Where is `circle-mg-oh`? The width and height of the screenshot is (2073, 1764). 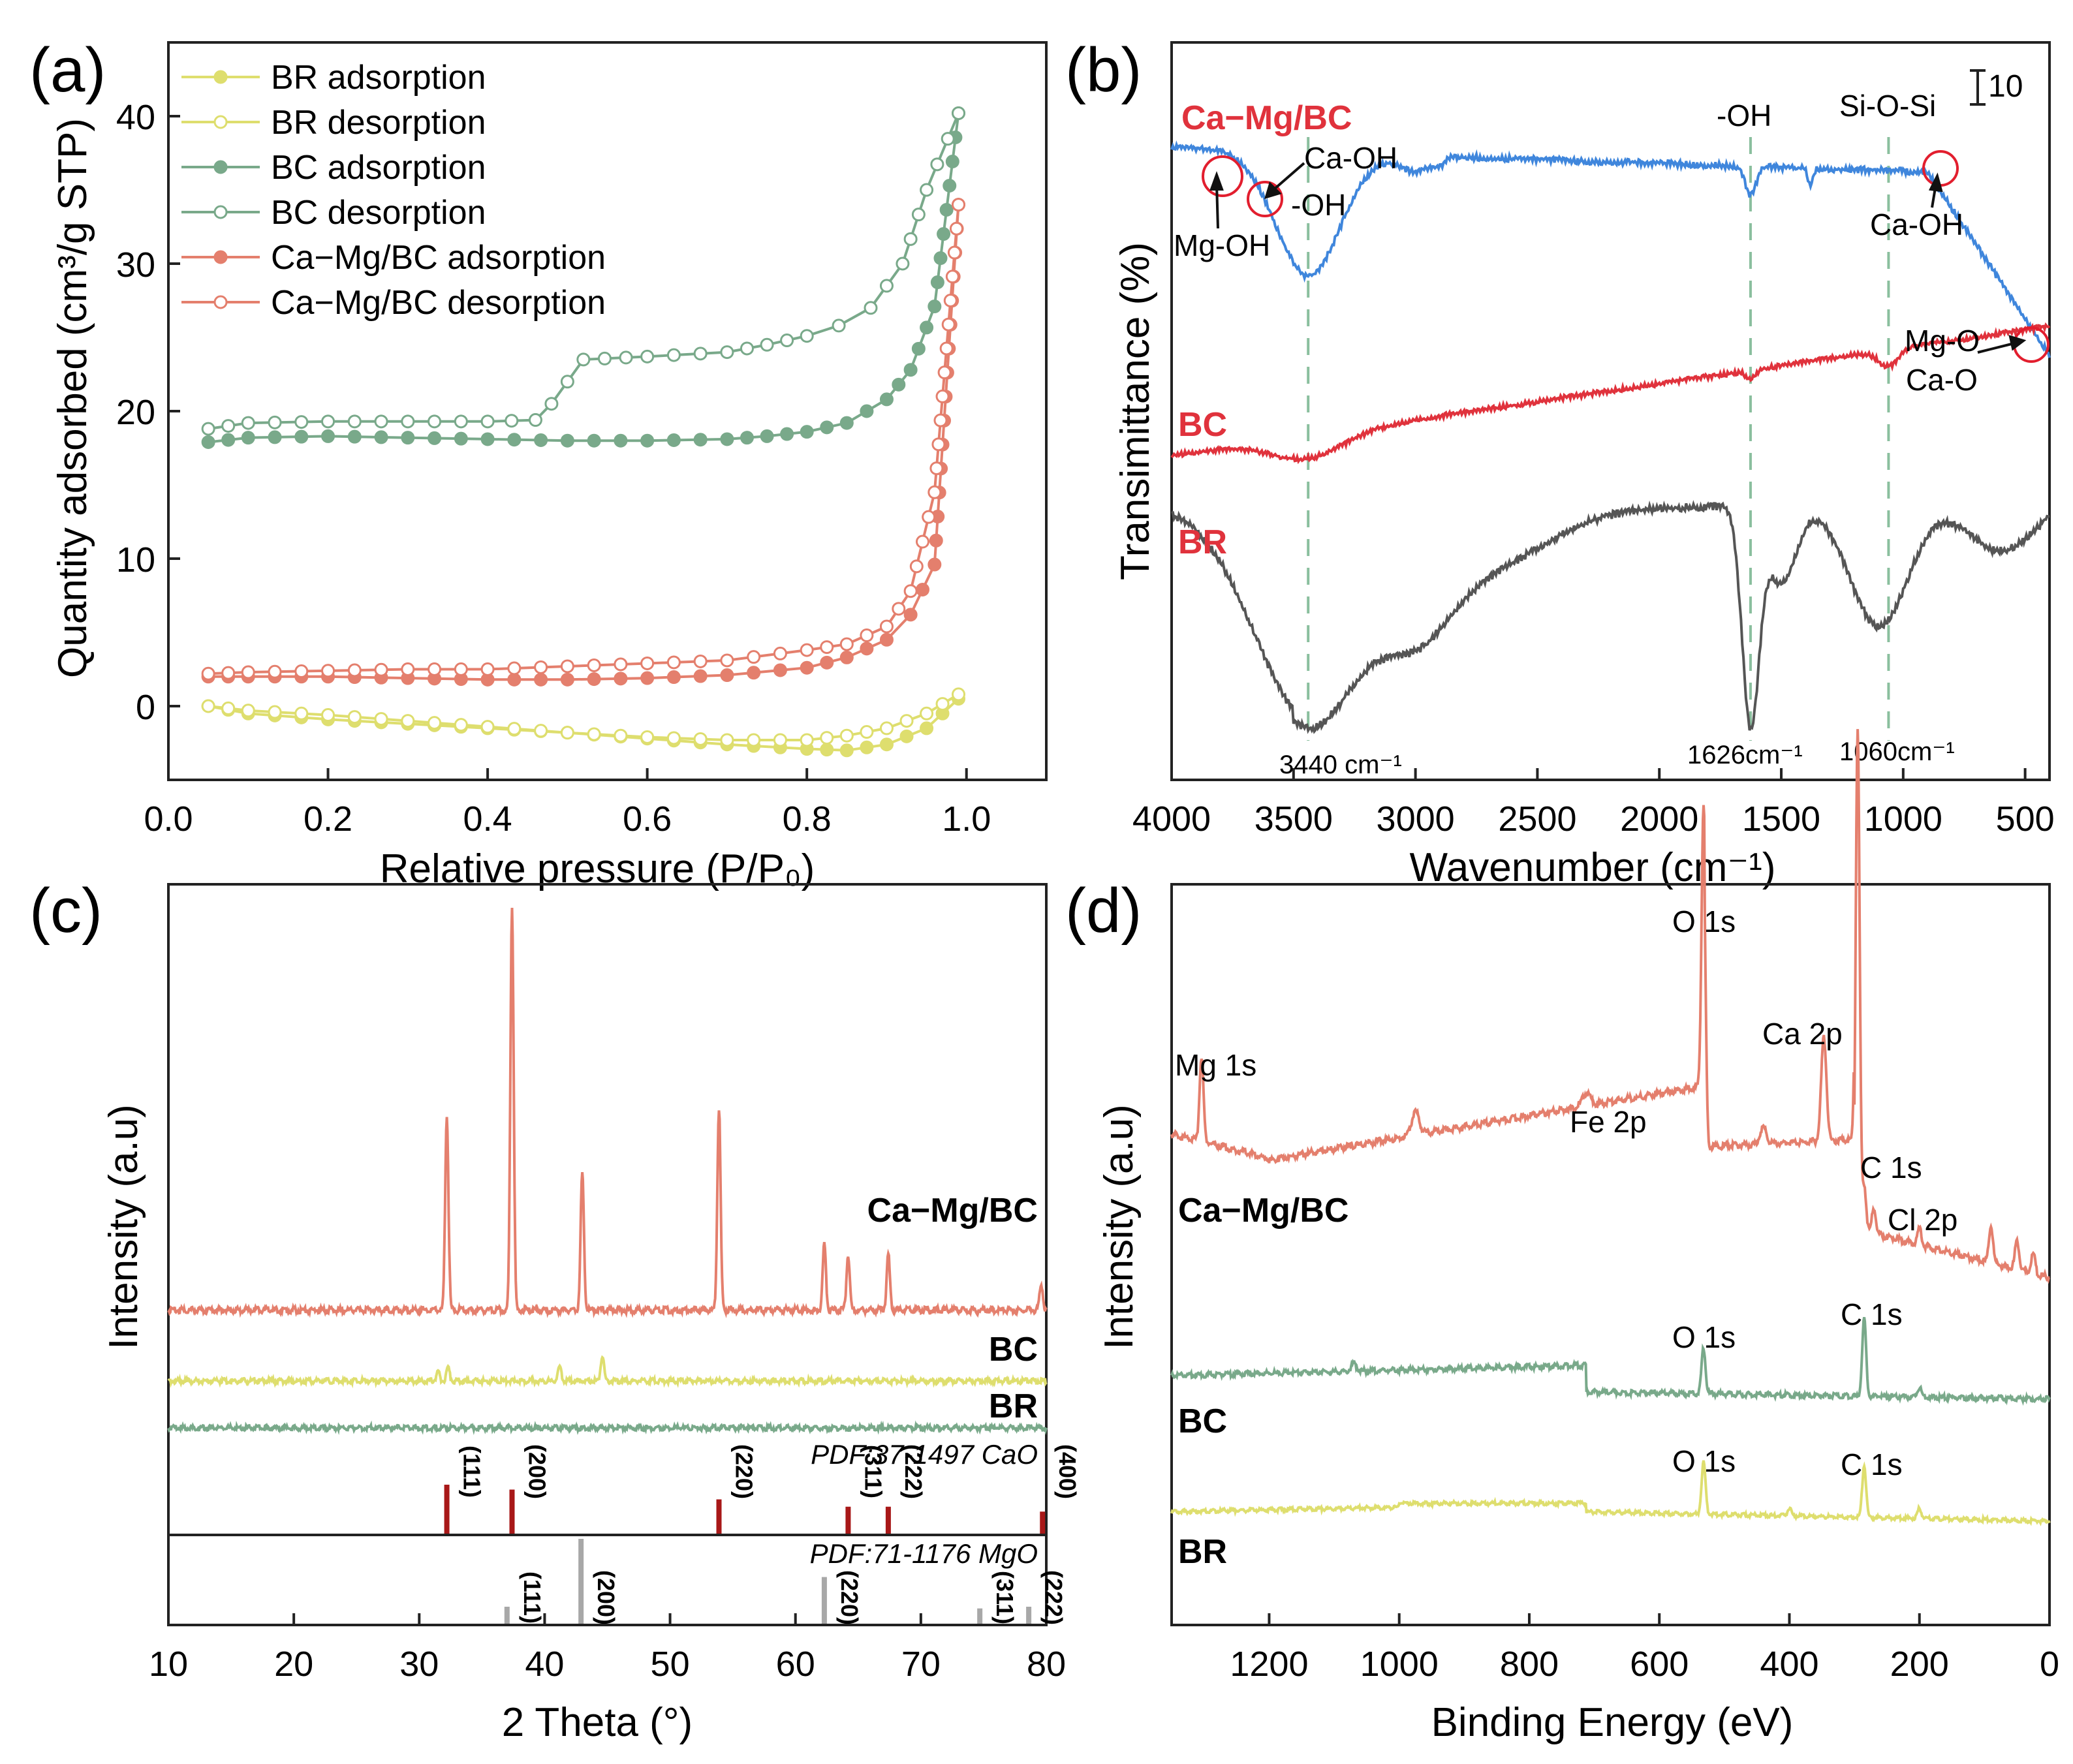
circle-mg-oh is located at coordinates (1222, 176).